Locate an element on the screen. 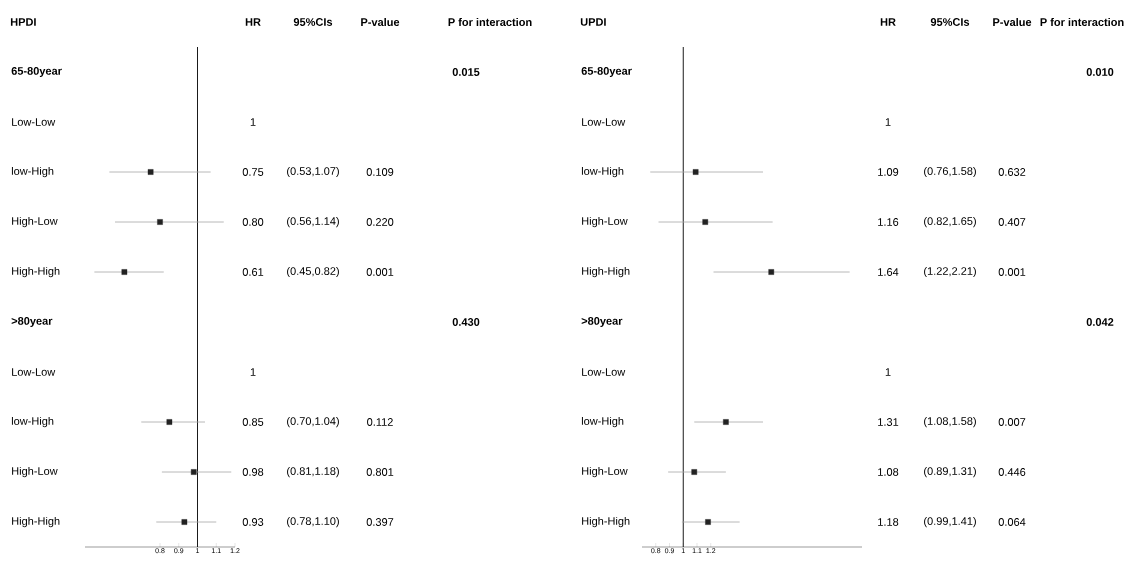  data-label: 1.09 is located at coordinates (888, 172).